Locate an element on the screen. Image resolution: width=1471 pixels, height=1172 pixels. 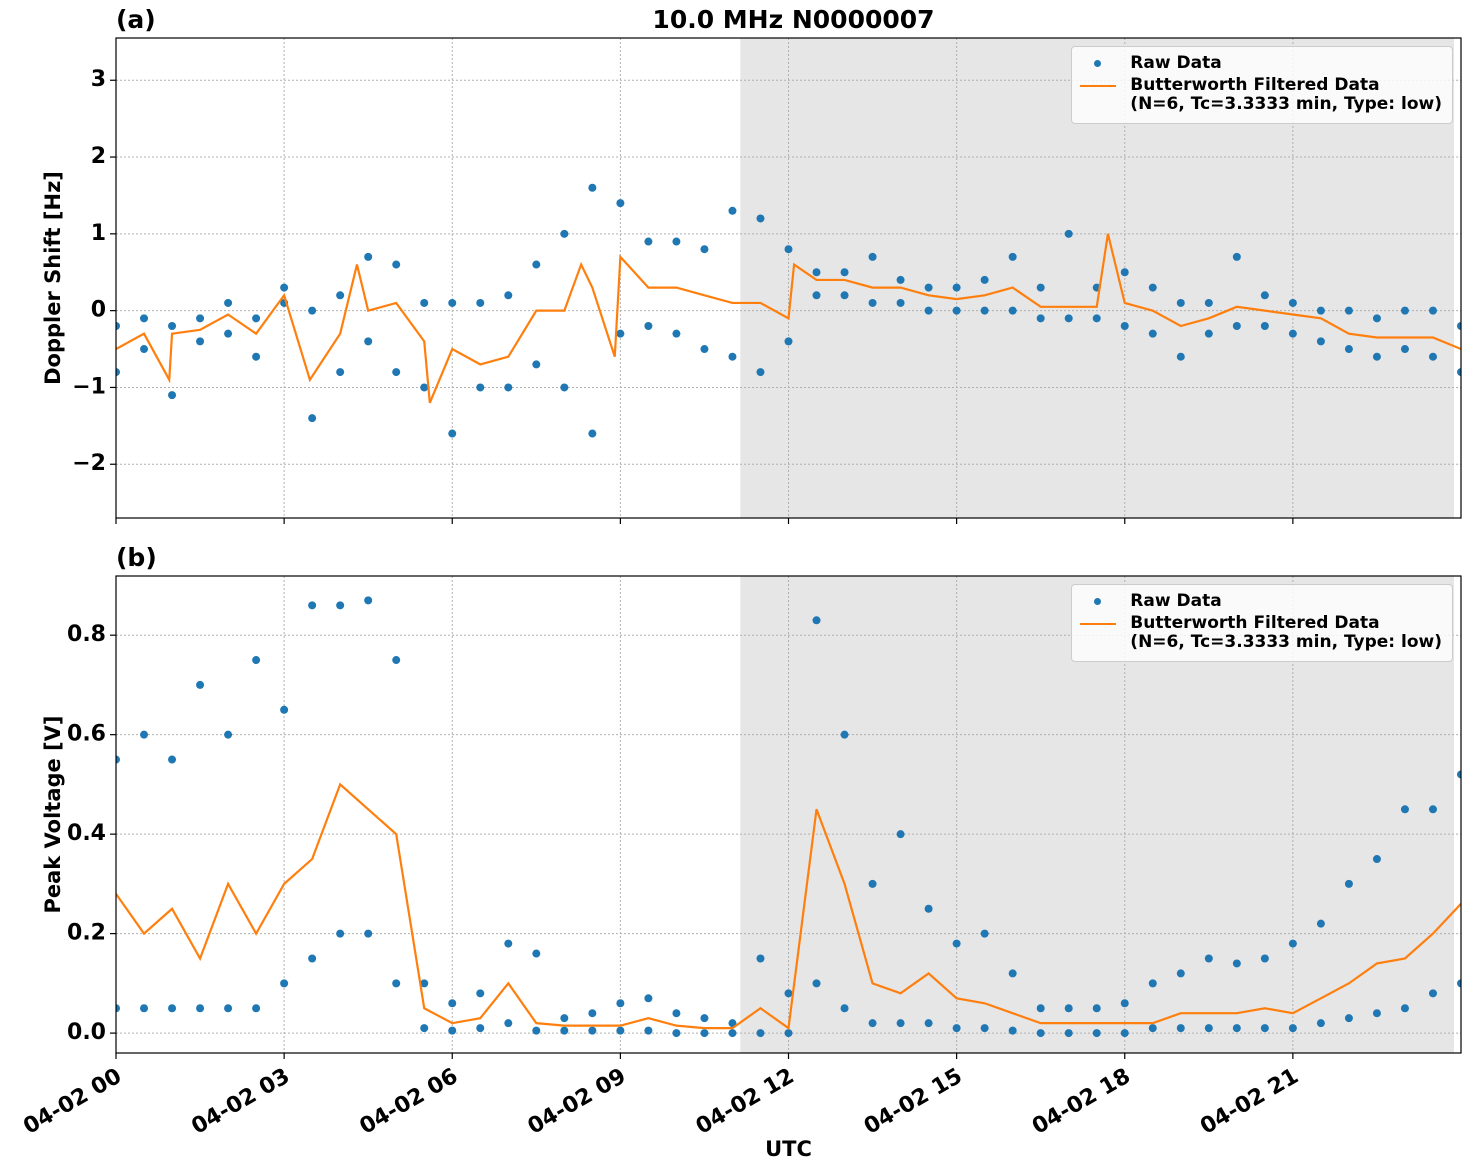
y-tick-label: 1 is located at coordinates (98, 233).